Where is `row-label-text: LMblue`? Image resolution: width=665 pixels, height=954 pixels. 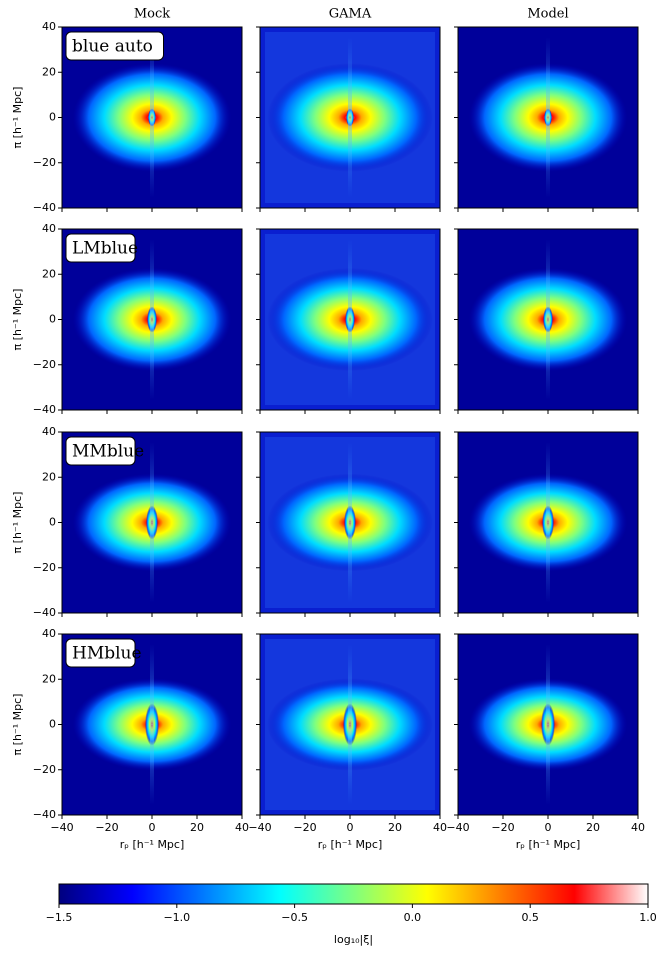 row-label-text: LMblue is located at coordinates (105, 249).